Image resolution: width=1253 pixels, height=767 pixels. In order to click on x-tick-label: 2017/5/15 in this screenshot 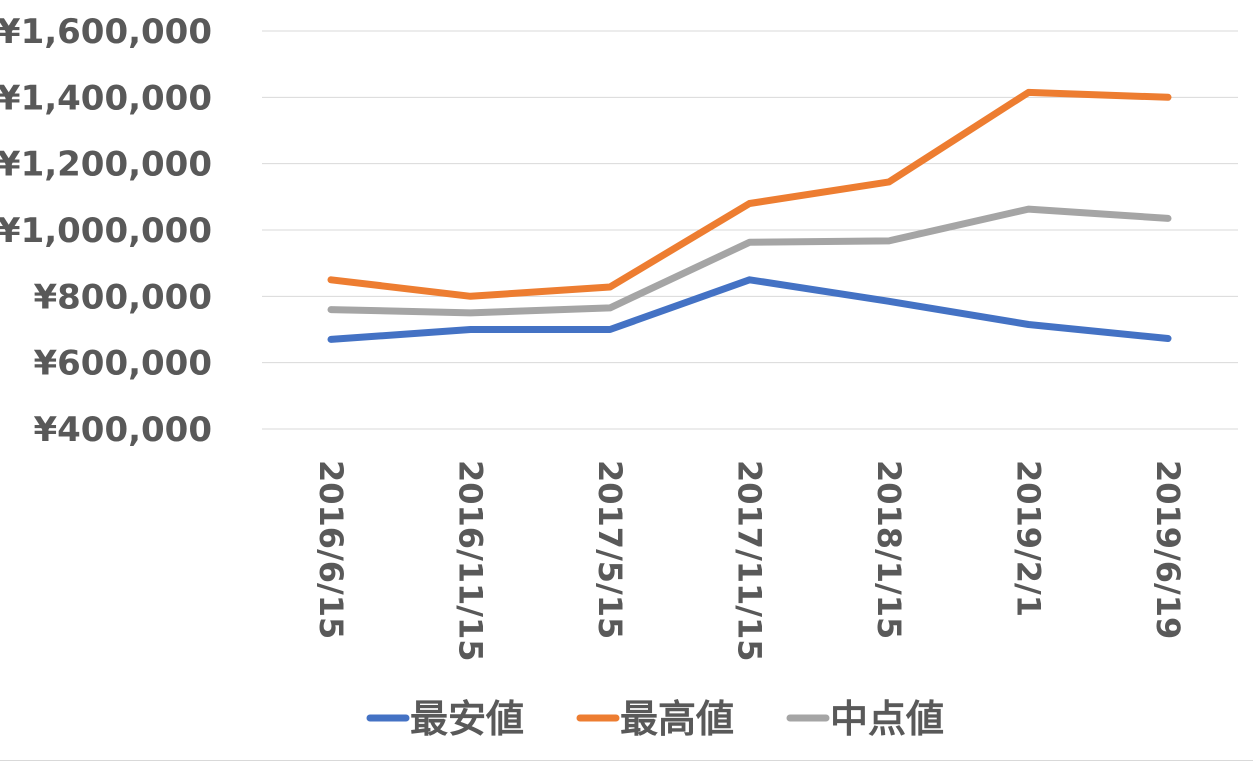, I will do `click(610, 549)`.